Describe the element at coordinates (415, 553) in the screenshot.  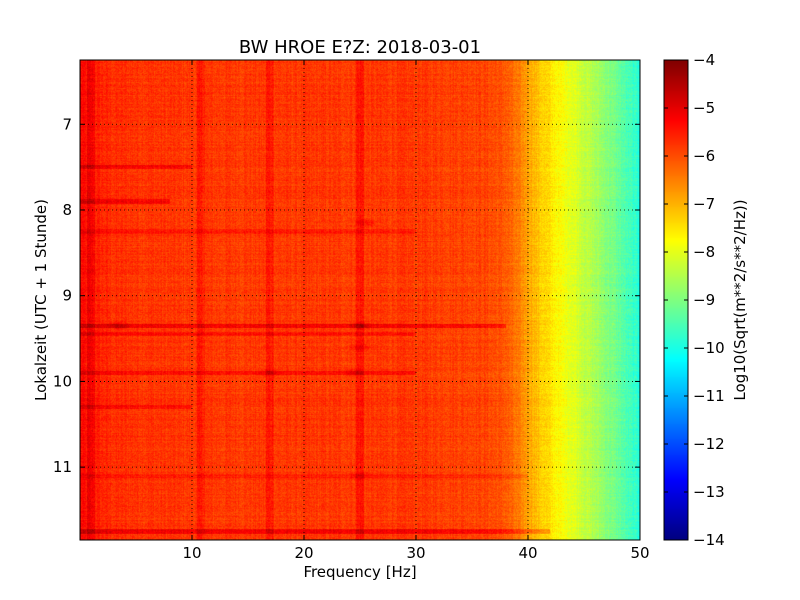
I see `x-tick-label-30: 30` at that location.